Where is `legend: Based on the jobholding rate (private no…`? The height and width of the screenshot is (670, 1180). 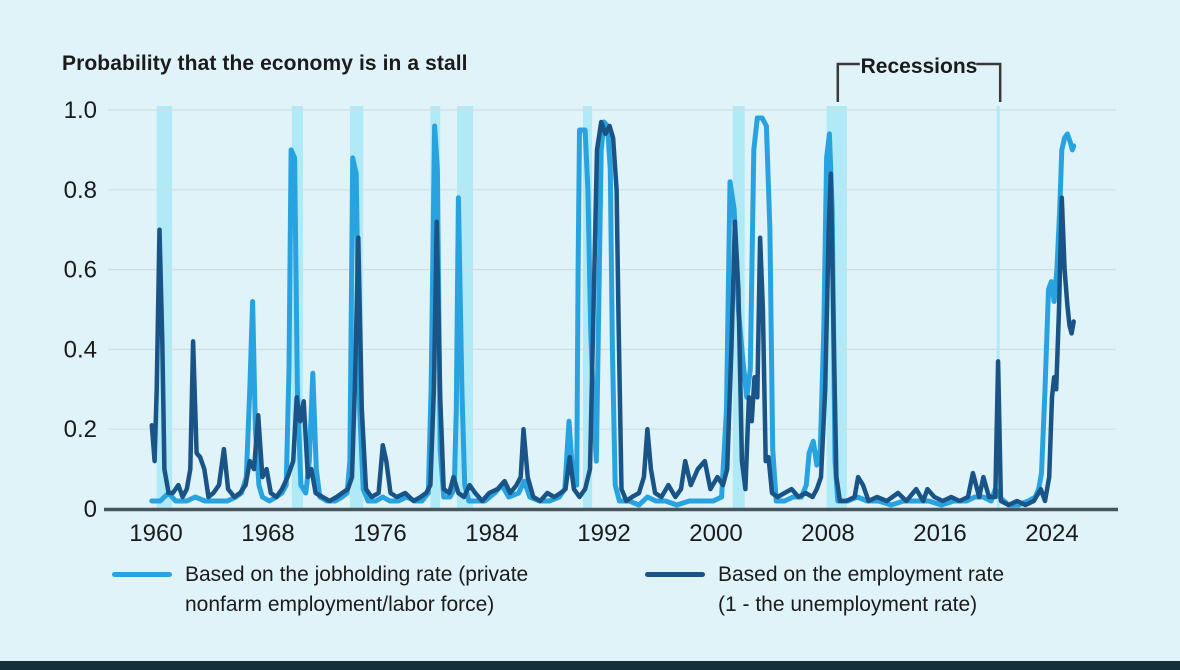 legend: Based on the jobholding rate (private no… is located at coordinates (590, 606).